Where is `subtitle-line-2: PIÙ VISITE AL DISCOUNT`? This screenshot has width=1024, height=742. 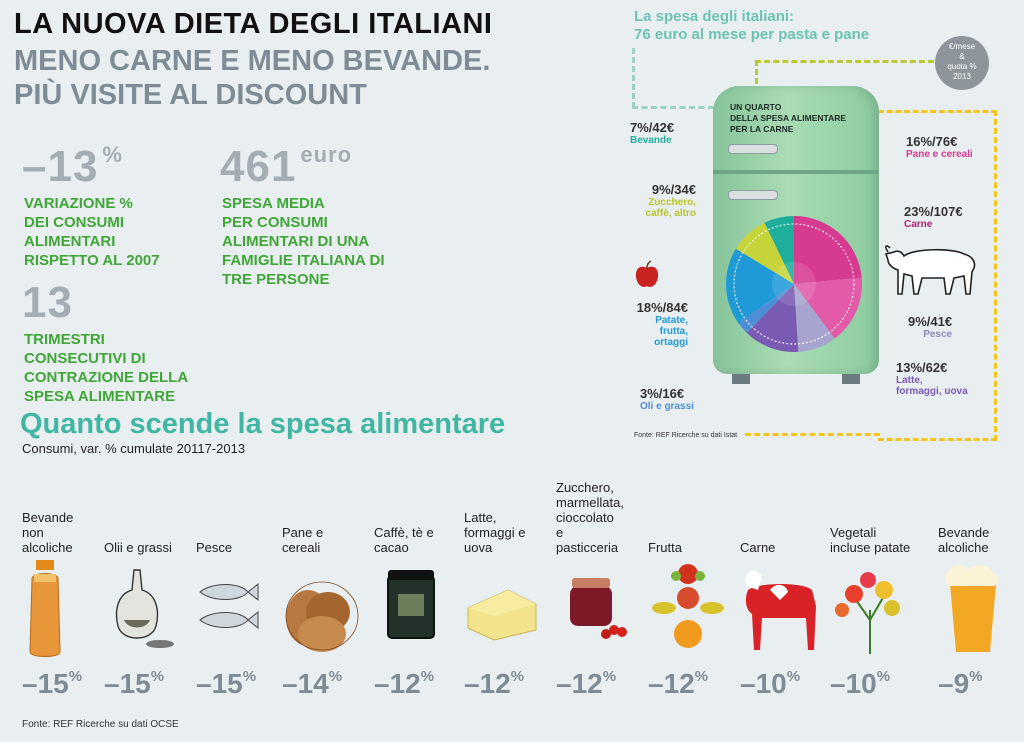 subtitle-line-2: PIÙ VISITE AL DISCOUNT is located at coordinates (190, 95).